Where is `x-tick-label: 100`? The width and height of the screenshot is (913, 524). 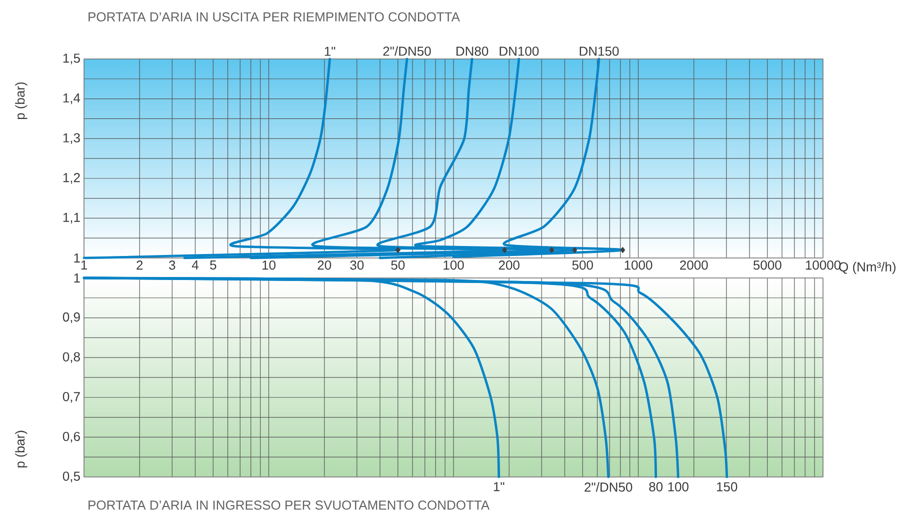 x-tick-label: 100 is located at coordinates (454, 265).